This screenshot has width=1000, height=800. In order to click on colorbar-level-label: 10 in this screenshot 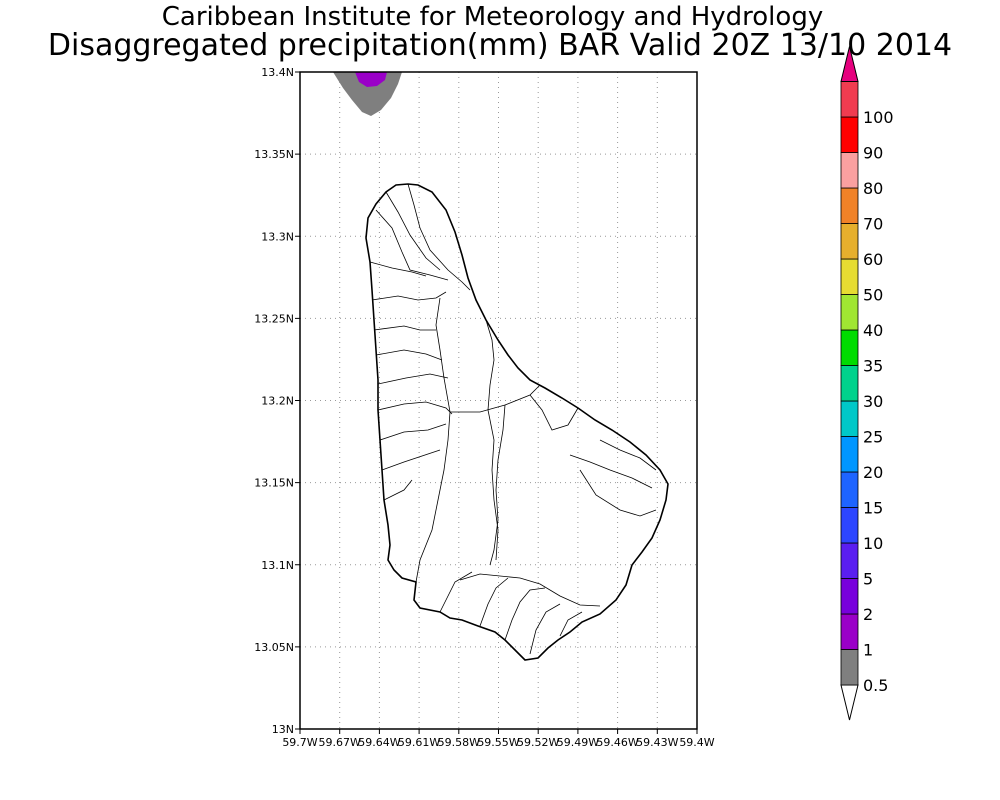, I will do `click(873, 543)`.